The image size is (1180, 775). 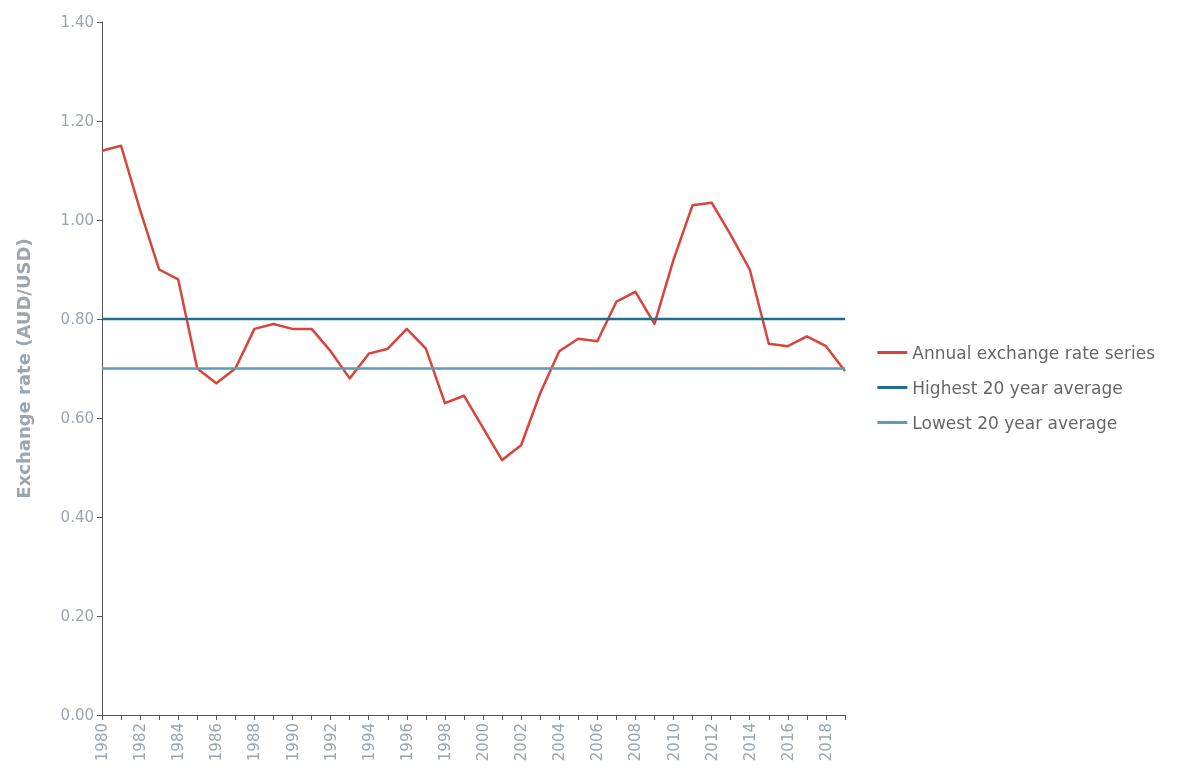 What do you see at coordinates (77, 715) in the screenshot?
I see `y-tick-label: 0.00` at bounding box center [77, 715].